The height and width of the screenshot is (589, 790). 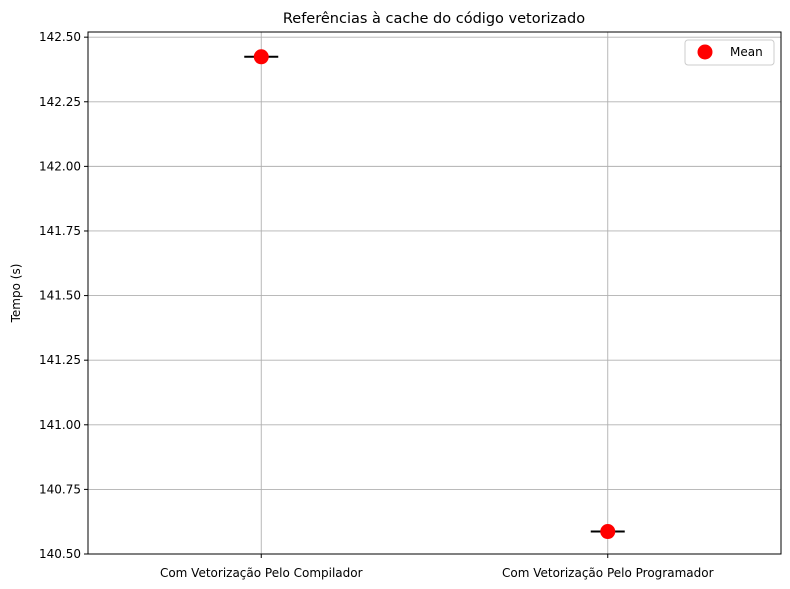 I want to click on legend: Mean, so click(x=729, y=52).